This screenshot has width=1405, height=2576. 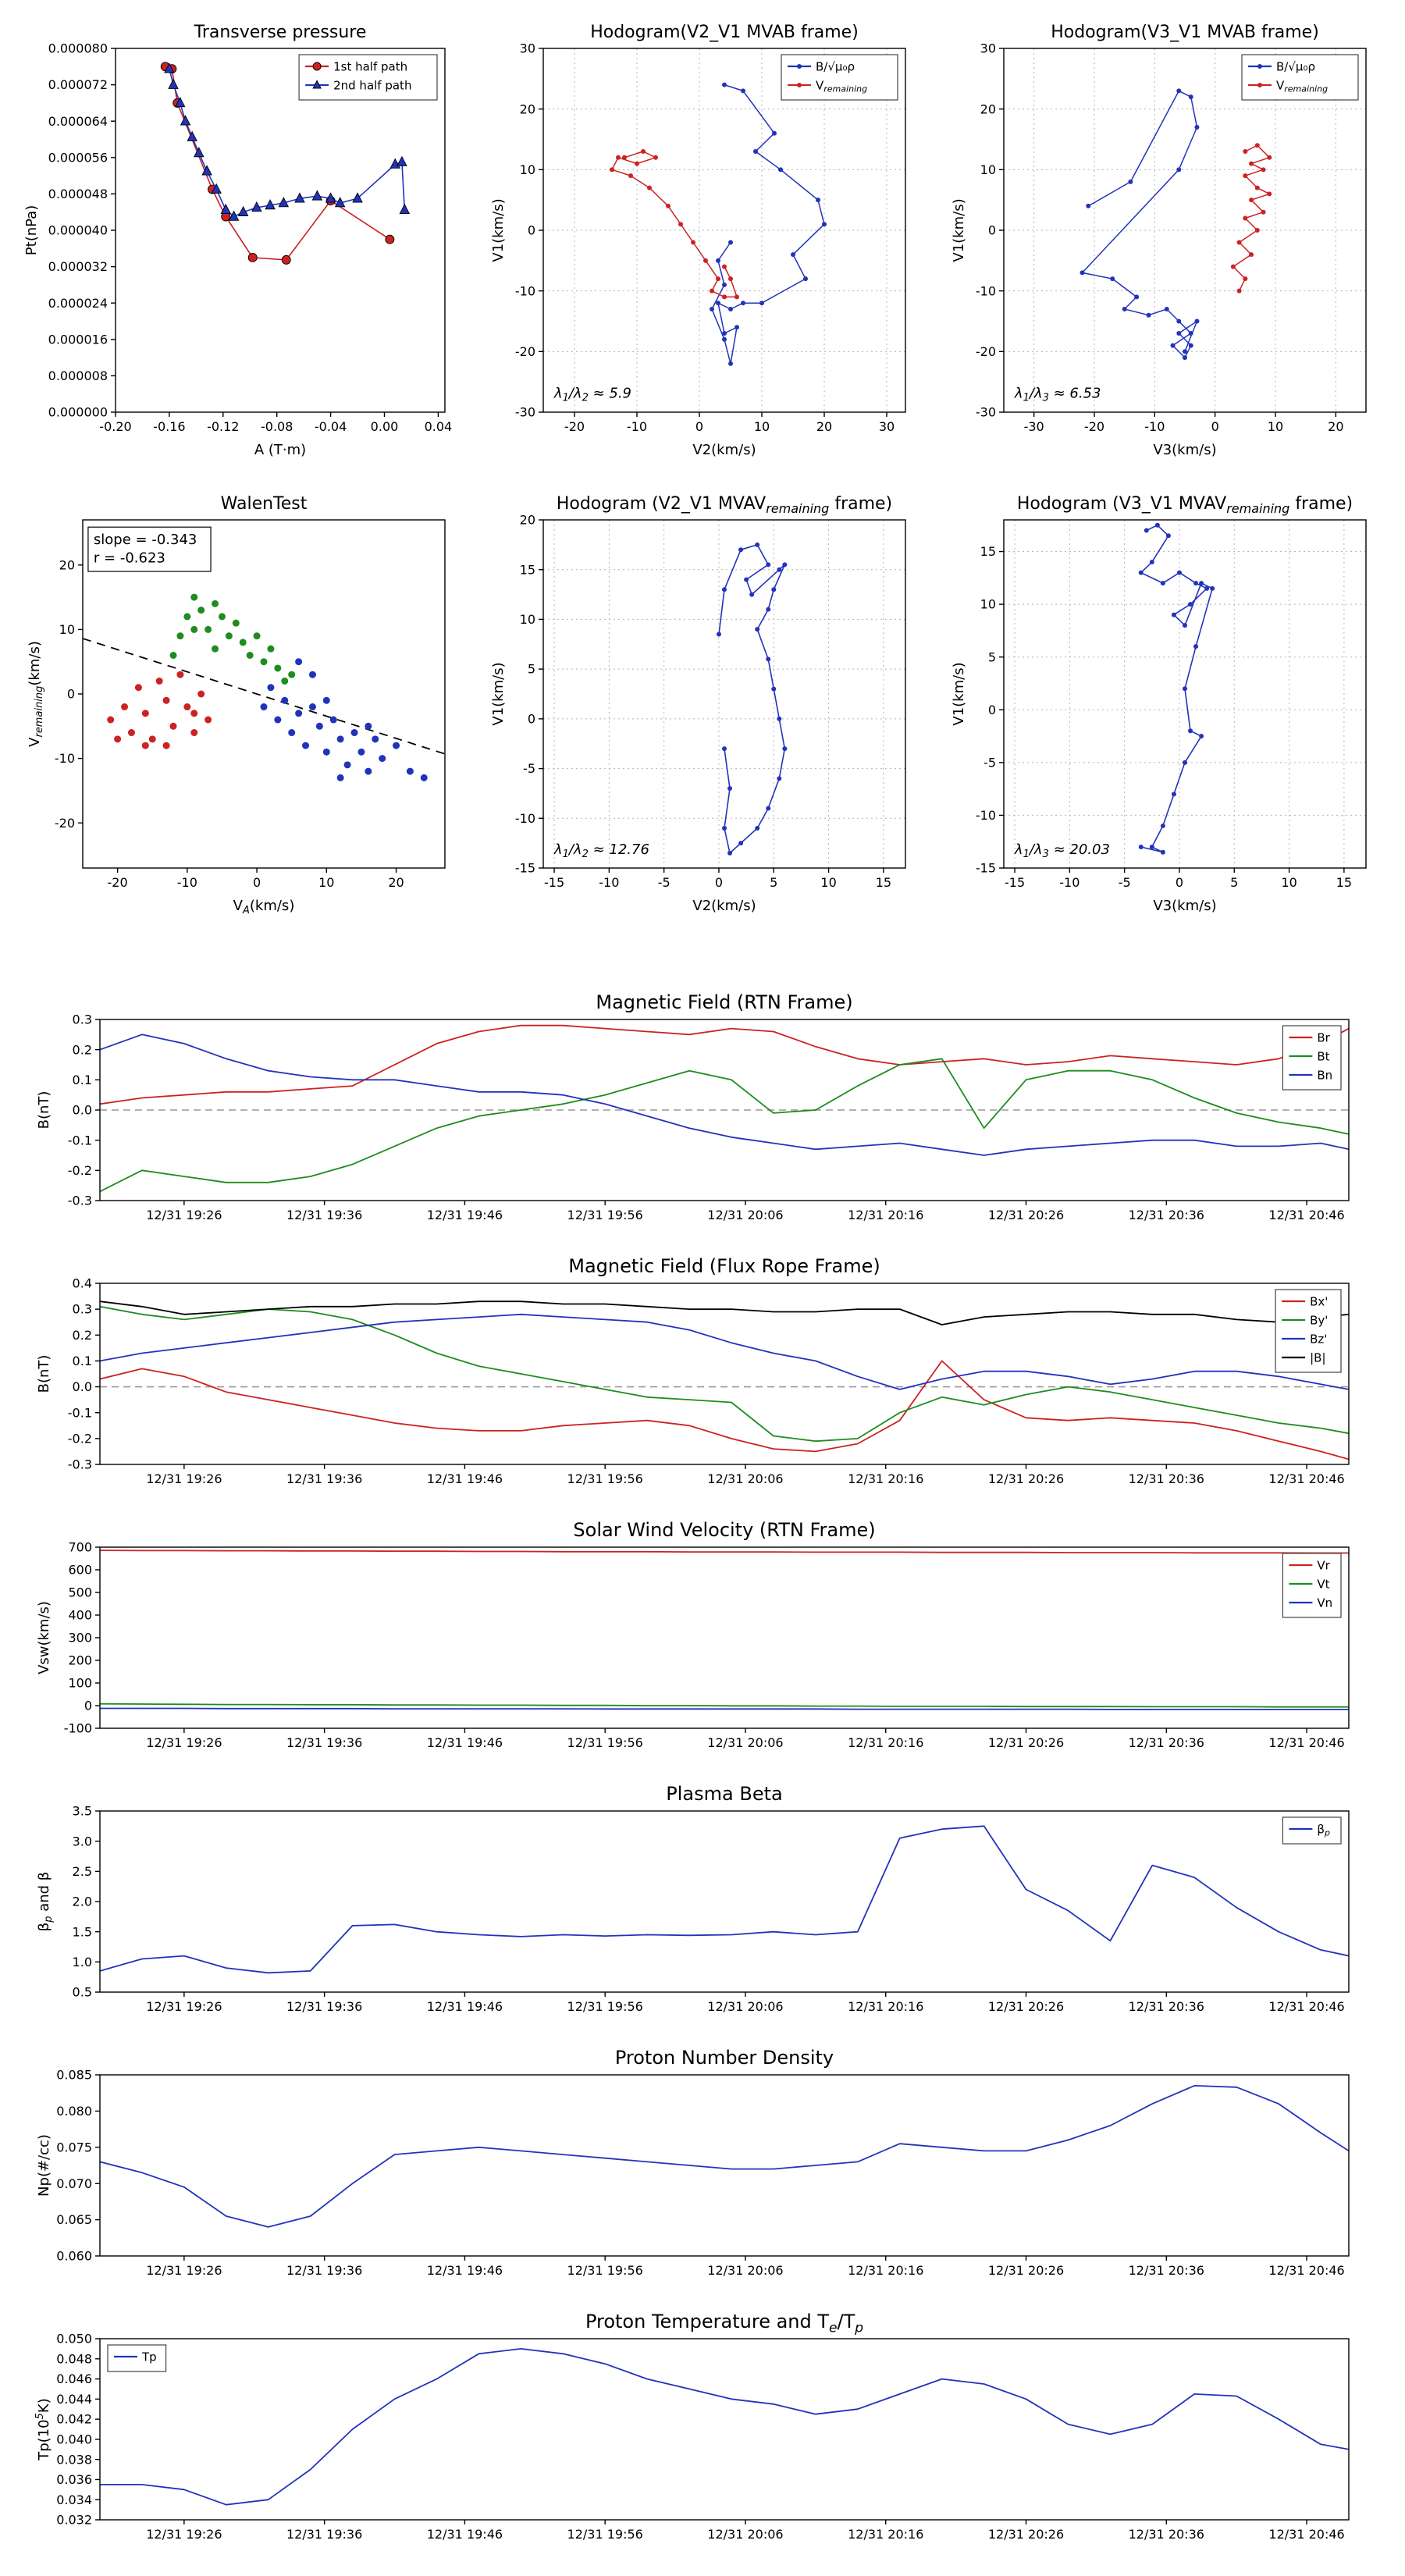 I want to click on series-Np, so click(x=724, y=2156).